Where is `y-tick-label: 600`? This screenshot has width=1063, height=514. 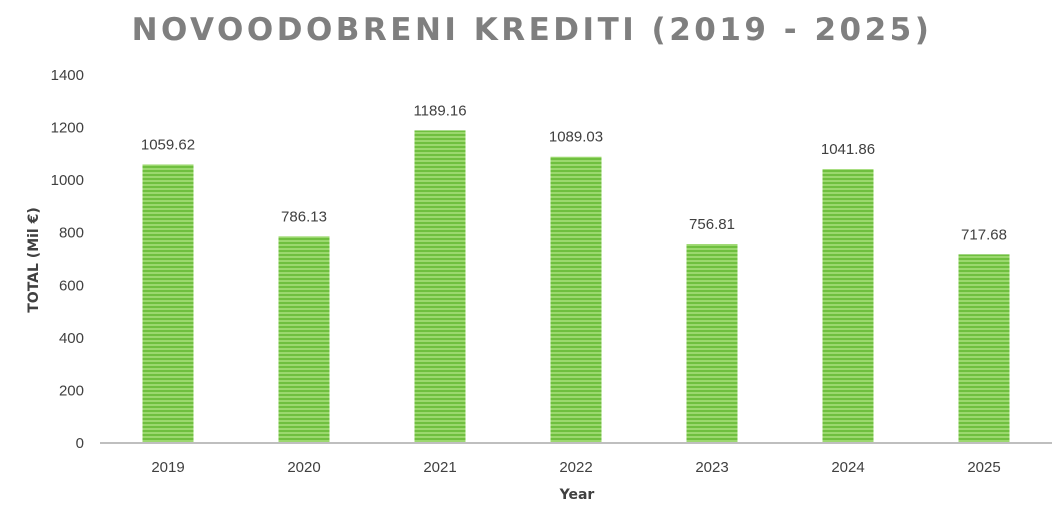
y-tick-label: 600 is located at coordinates (71, 285).